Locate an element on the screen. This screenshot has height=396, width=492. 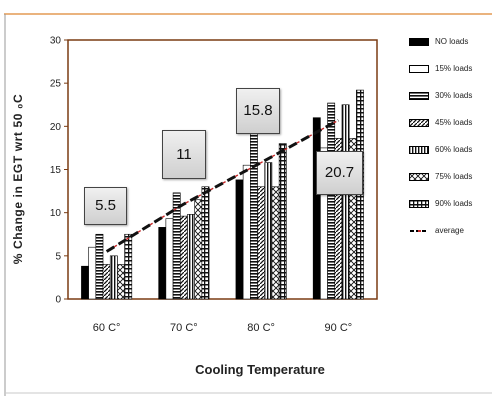
legend-label: 15% loads is located at coordinates (454, 68).